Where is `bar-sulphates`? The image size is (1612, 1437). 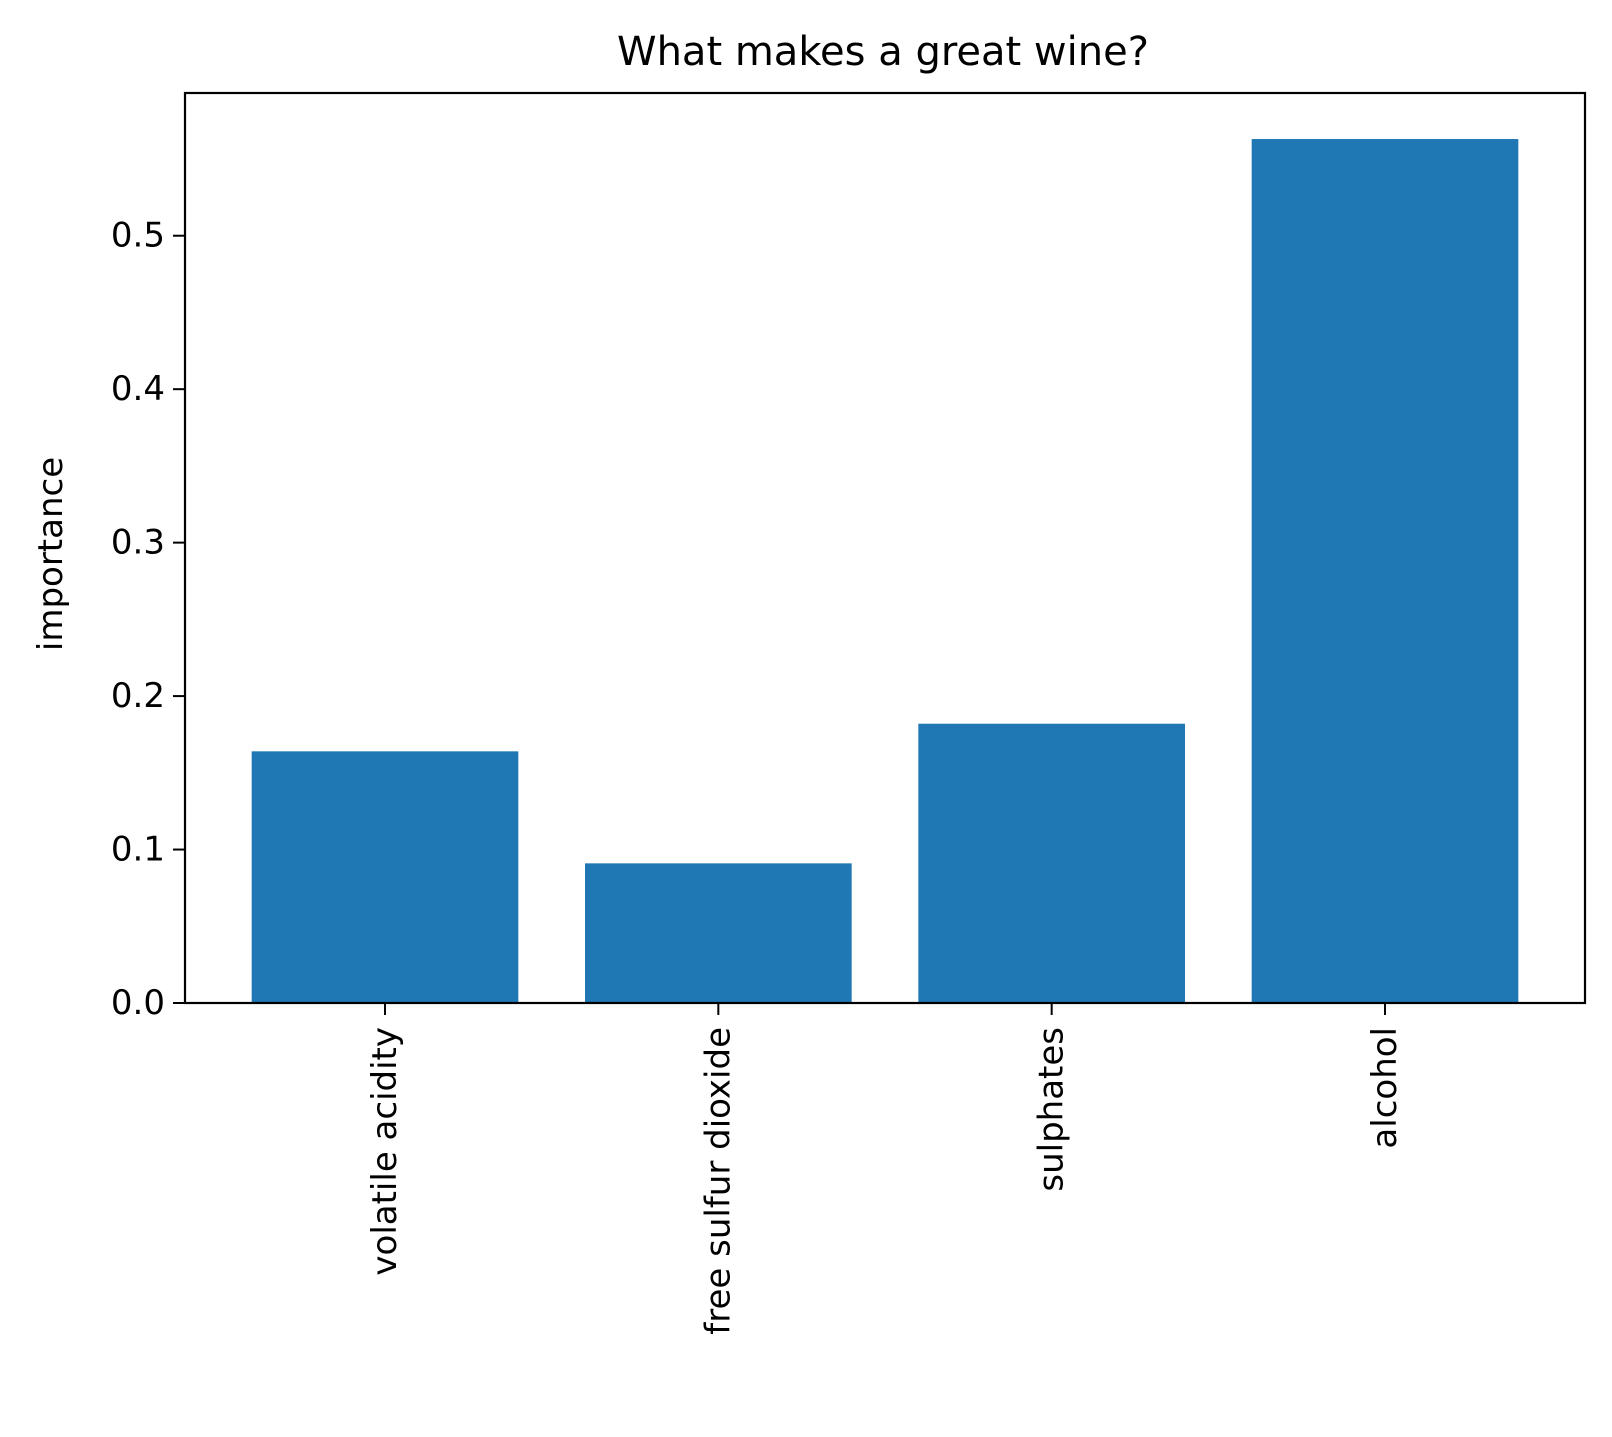
bar-sulphates is located at coordinates (1051, 863).